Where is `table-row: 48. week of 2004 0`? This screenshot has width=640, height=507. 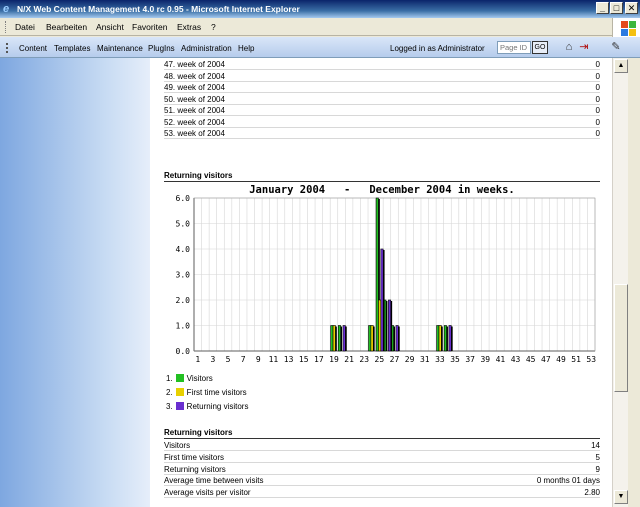
table-row: 48. week of 2004 0 is located at coordinates (382, 76).